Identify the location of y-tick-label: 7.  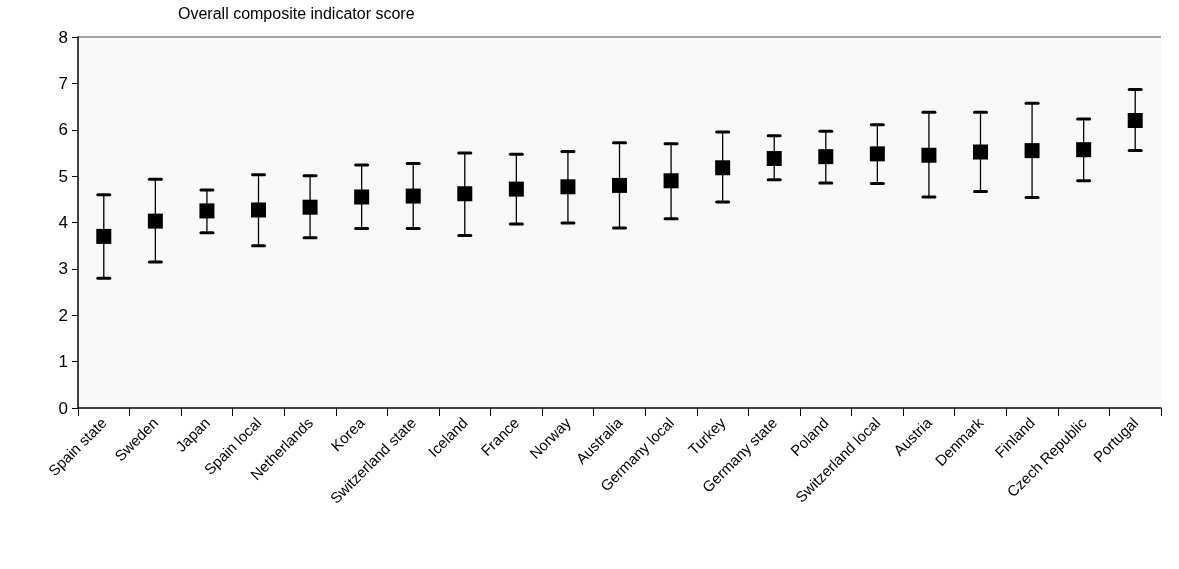
(63, 83).